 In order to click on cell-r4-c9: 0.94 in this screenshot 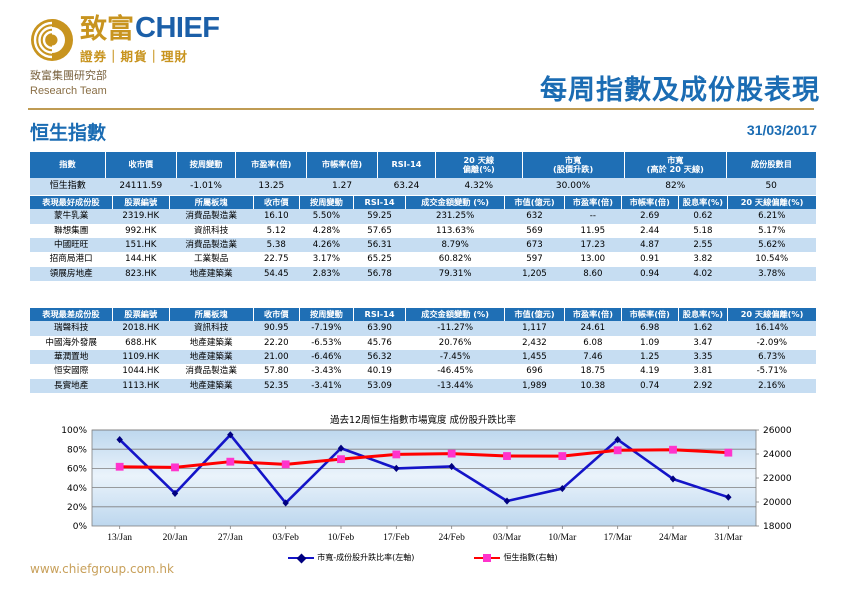, I will do `click(650, 273)`.